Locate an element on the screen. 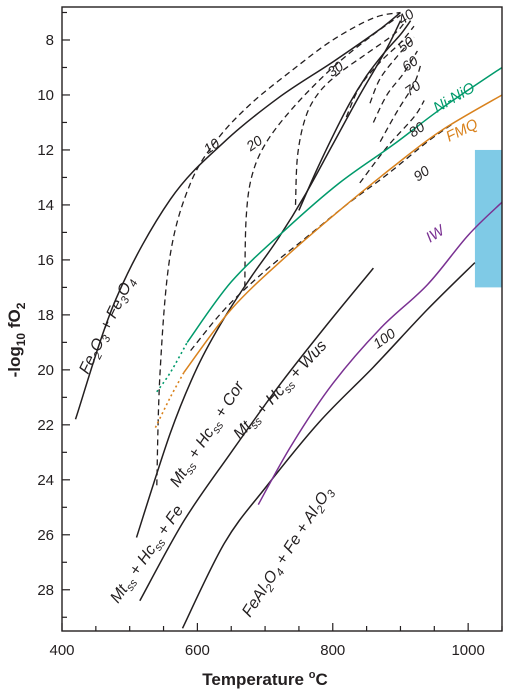 The height and width of the screenshot is (690, 505). y-tick-label: 14 is located at coordinates (45, 205).